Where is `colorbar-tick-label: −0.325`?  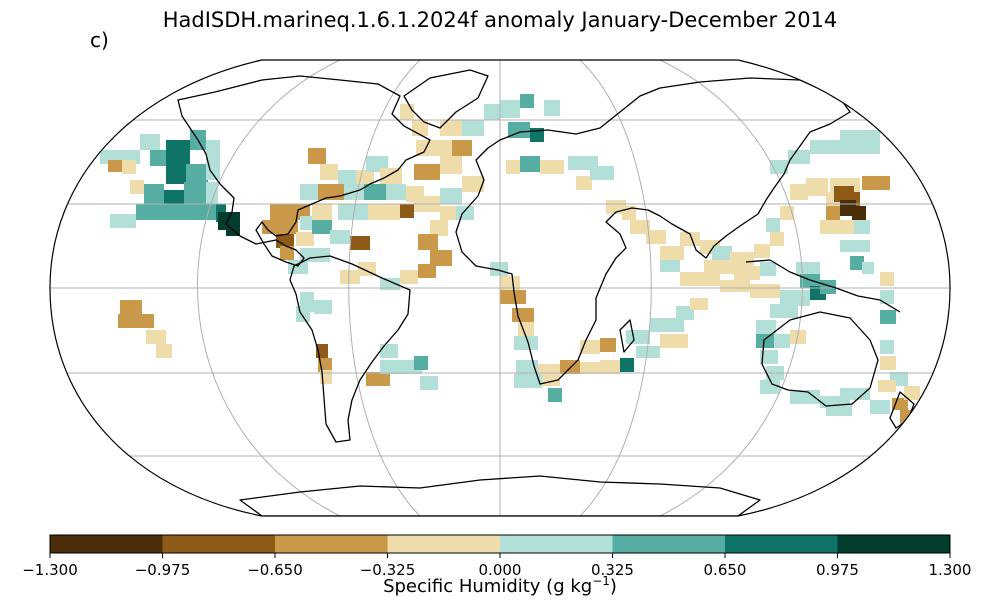 colorbar-tick-label: −0.325 is located at coordinates (388, 570).